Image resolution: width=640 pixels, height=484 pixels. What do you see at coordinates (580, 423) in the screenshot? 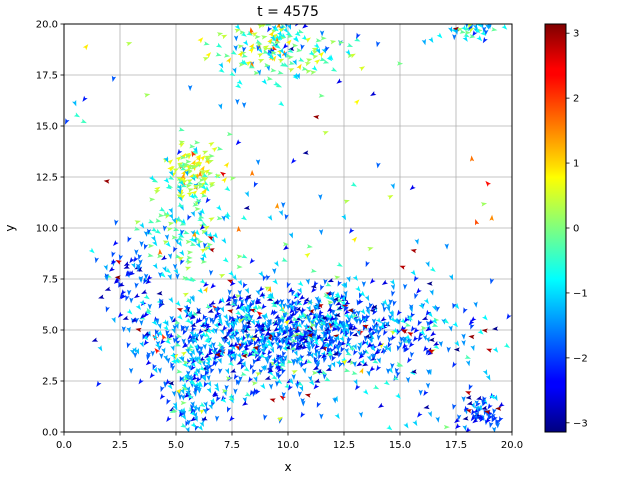
I see `colorbar-tick-label: −3` at bounding box center [580, 423].